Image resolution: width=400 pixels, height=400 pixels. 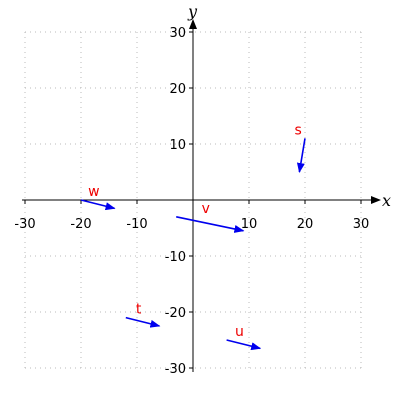 I want to click on y-tick-label: -10, so click(x=175, y=257).